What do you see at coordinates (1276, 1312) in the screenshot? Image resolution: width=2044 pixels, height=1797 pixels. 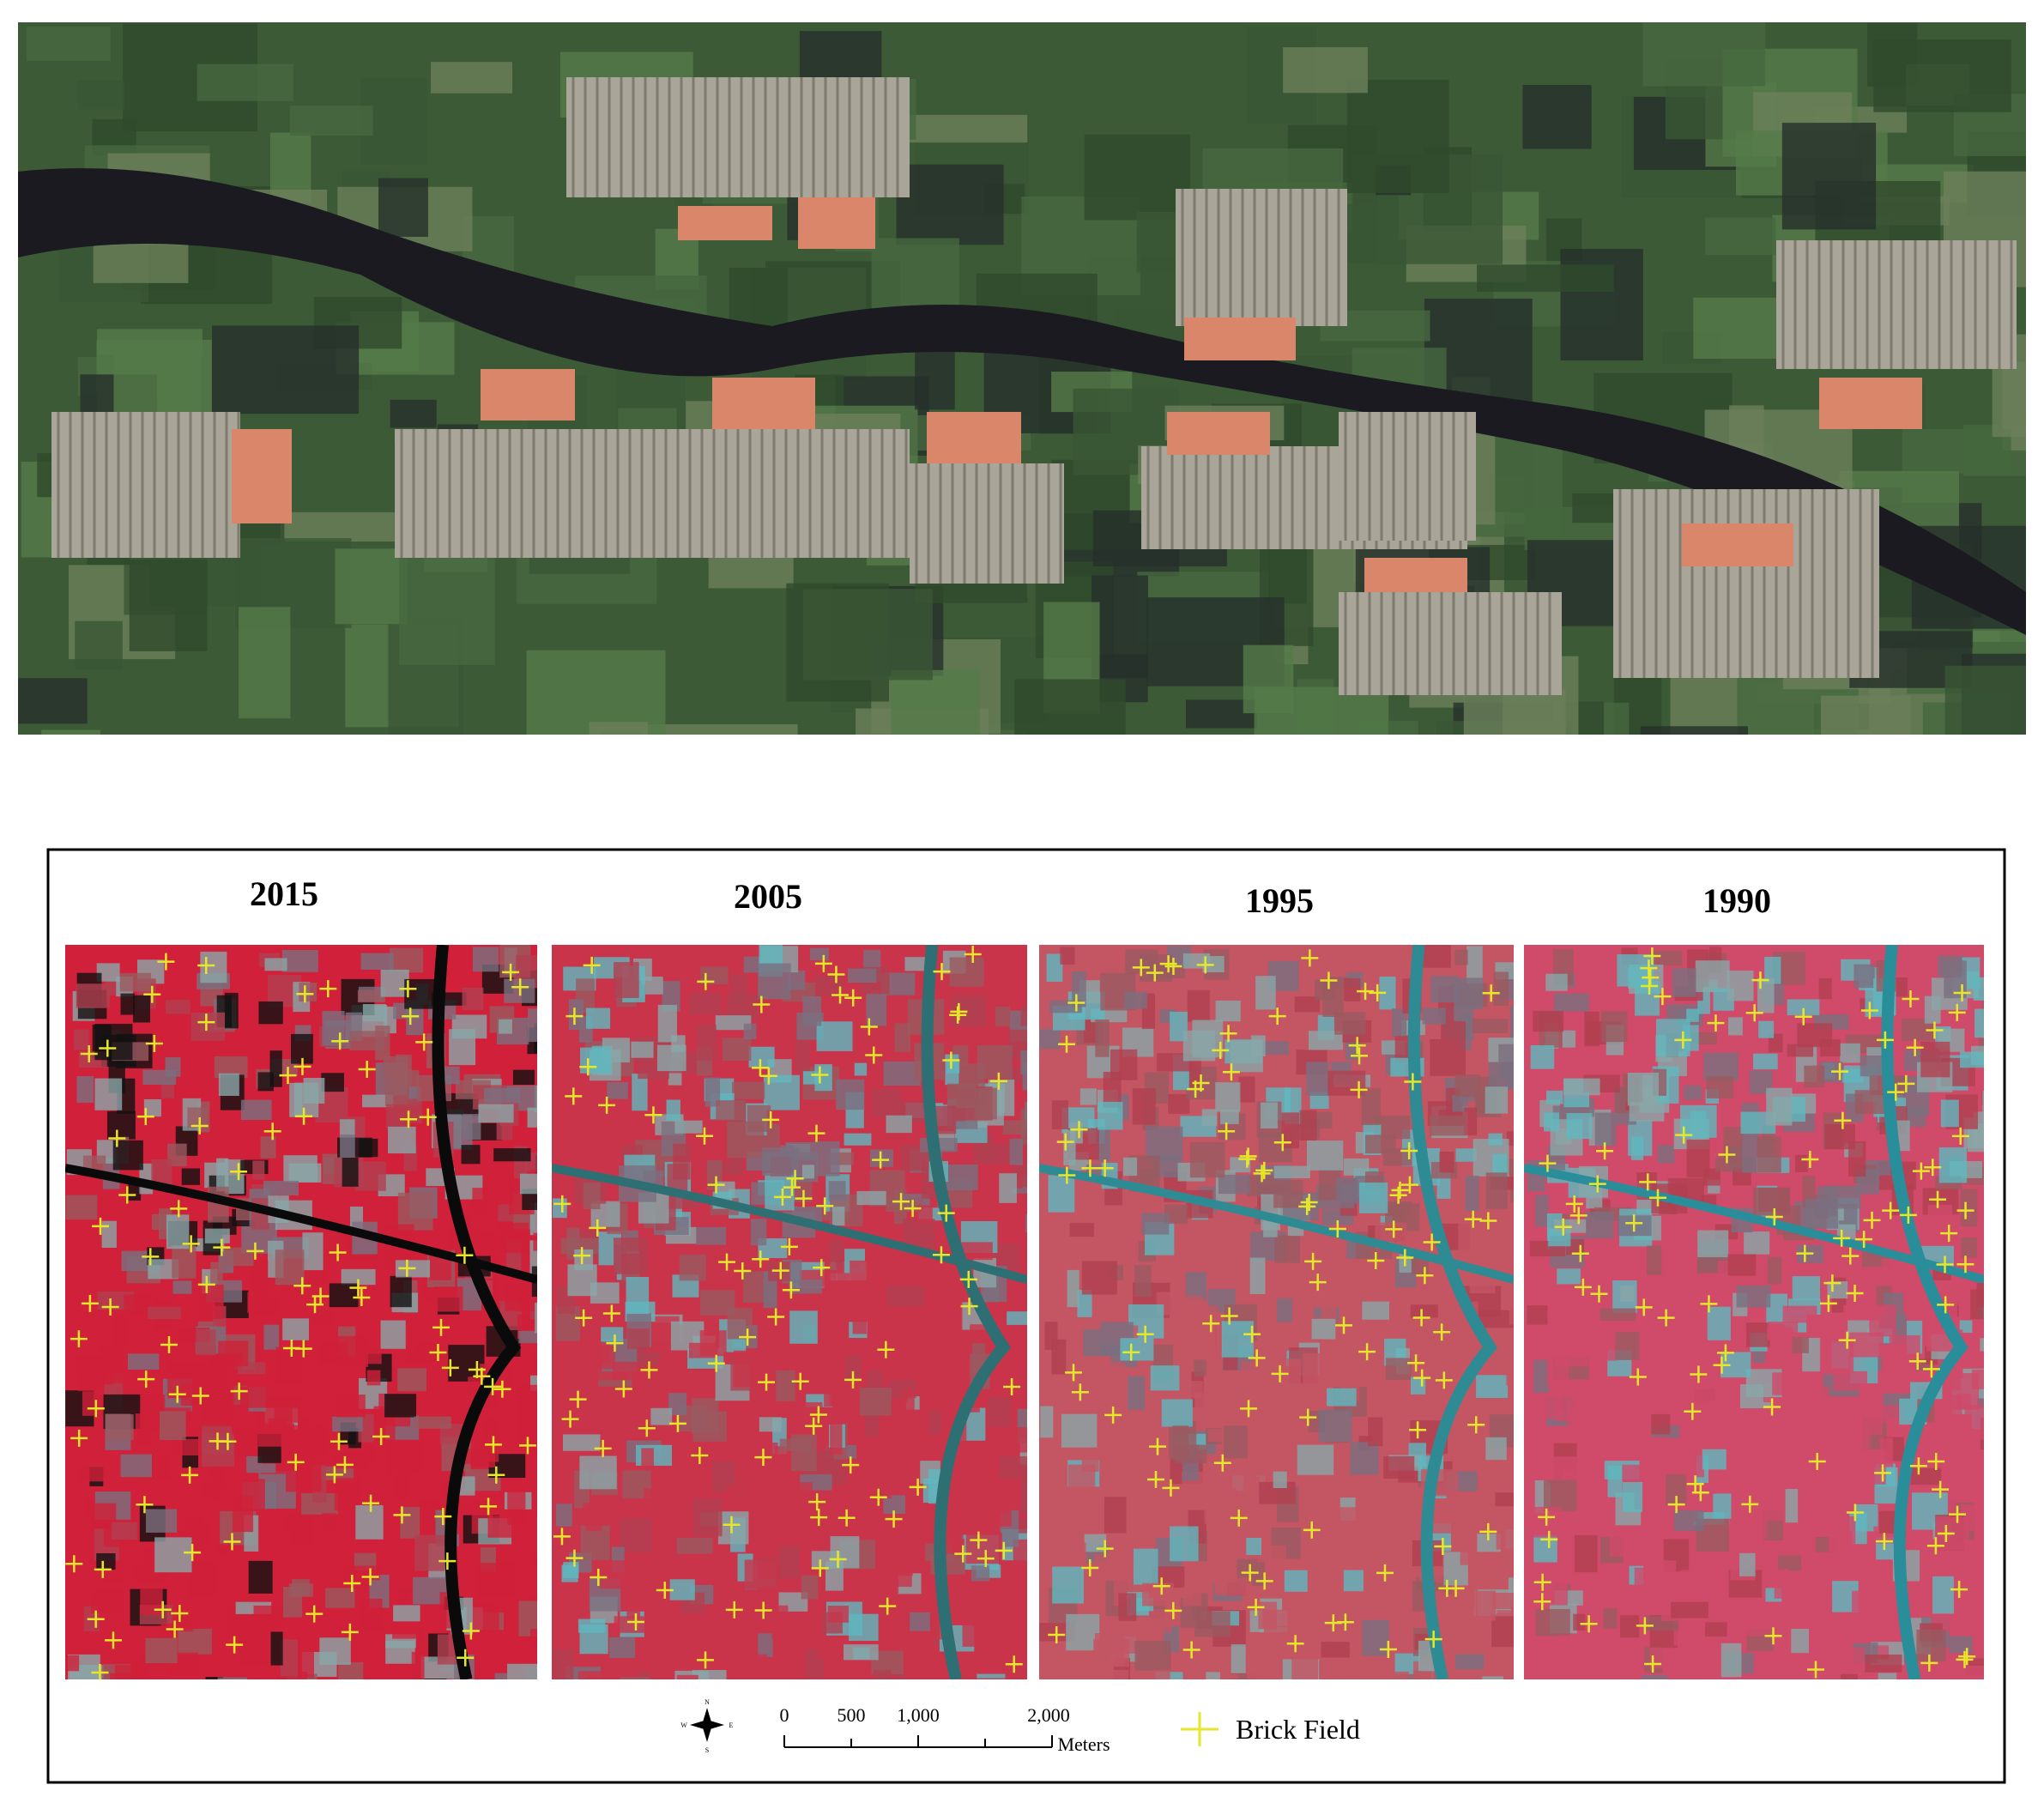 I see `satellite-panel` at bounding box center [1276, 1312].